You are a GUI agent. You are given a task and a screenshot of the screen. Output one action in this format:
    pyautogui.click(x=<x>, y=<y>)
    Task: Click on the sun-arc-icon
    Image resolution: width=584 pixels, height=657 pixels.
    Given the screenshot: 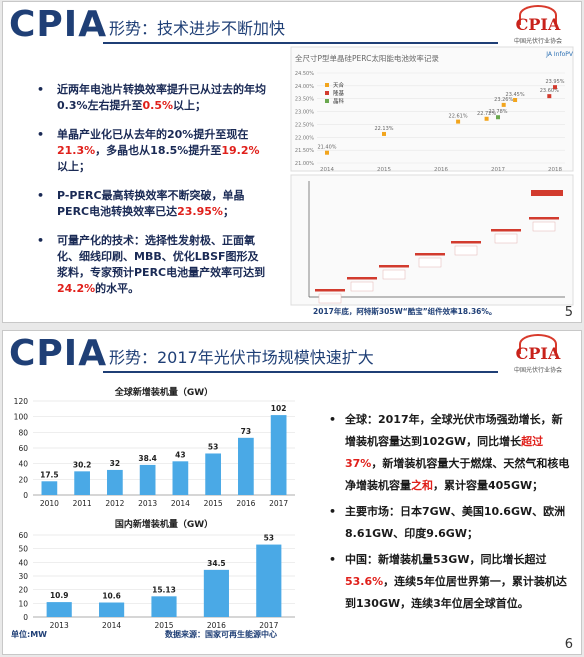 What is the action you would take?
    pyautogui.click(x=538, y=15)
    